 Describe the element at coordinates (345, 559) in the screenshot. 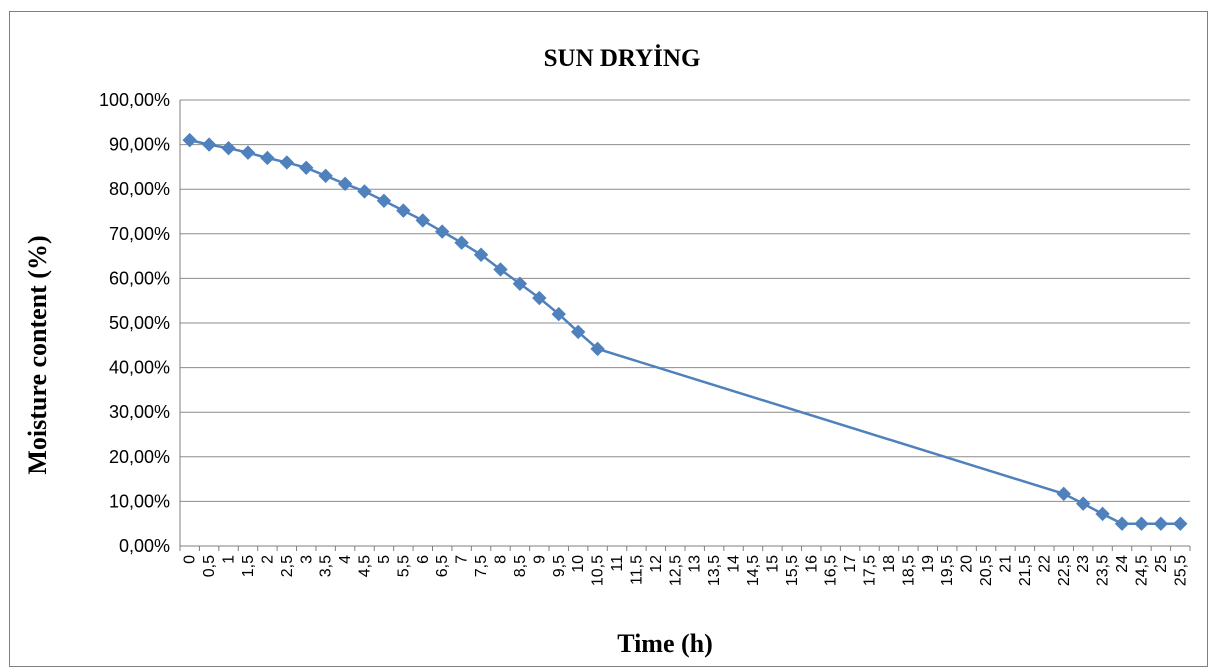

I see `x-tick-label: 4` at that location.